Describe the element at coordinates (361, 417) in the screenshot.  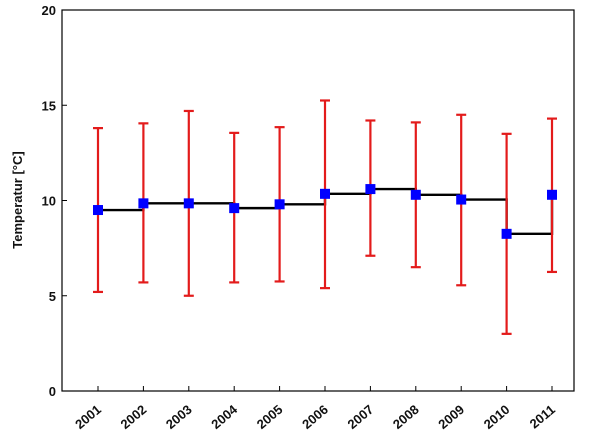
I see `x-tick-label: 2007` at that location.